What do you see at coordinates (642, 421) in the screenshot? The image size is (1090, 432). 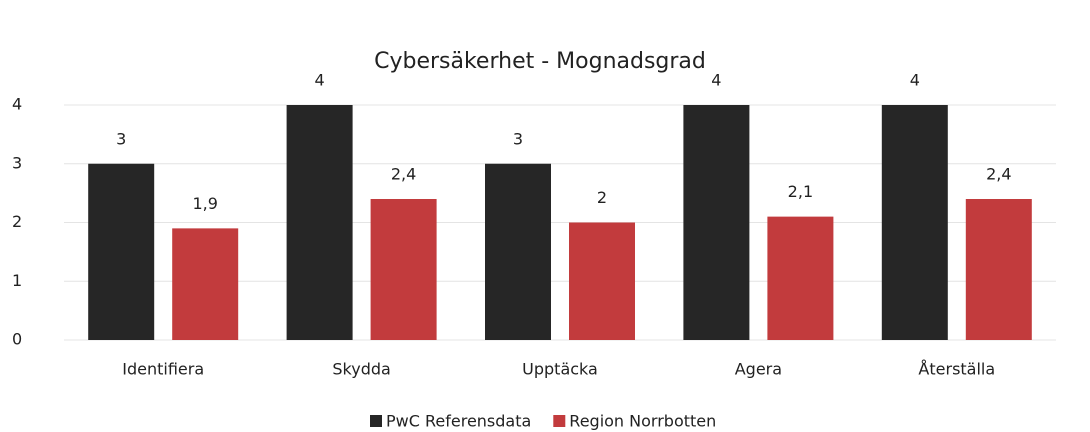 I see `legend-label: Region Norrbotten` at bounding box center [642, 421].